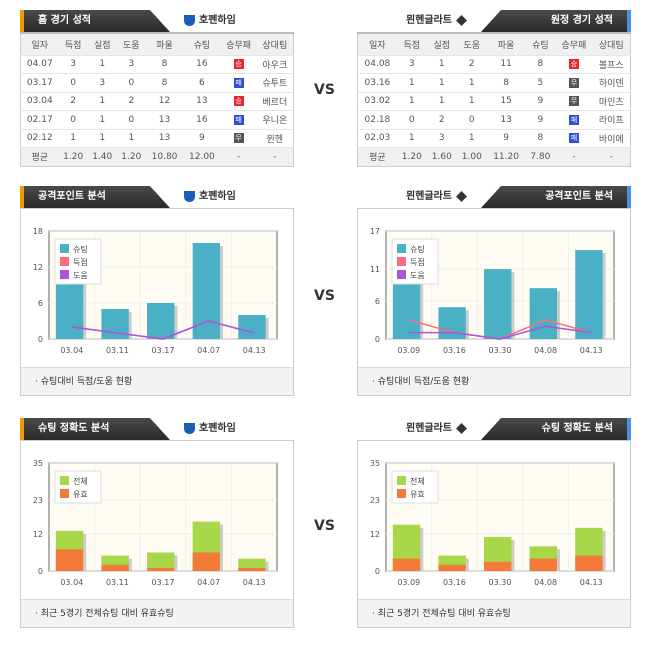  I want to click on table-cell: 1.00, so click(471, 156).